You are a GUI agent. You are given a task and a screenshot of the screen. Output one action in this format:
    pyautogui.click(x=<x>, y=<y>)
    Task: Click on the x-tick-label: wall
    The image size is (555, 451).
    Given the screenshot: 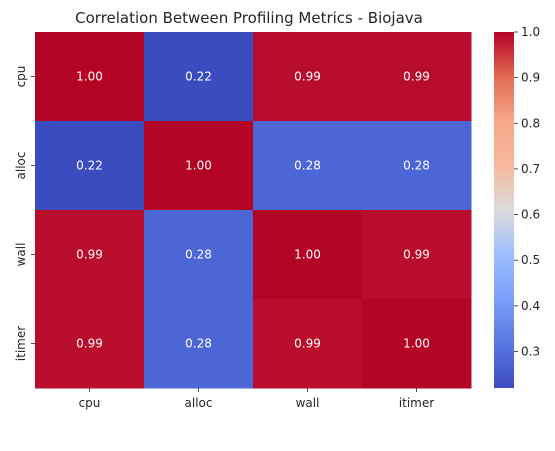 What is the action you would take?
    pyautogui.click(x=308, y=403)
    